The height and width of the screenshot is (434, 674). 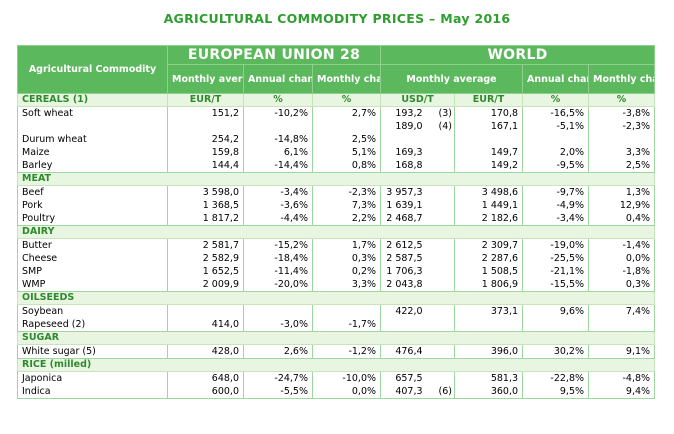 What do you see at coordinates (556, 271) in the screenshot?
I see `value-cell: -21,1%` at bounding box center [556, 271].